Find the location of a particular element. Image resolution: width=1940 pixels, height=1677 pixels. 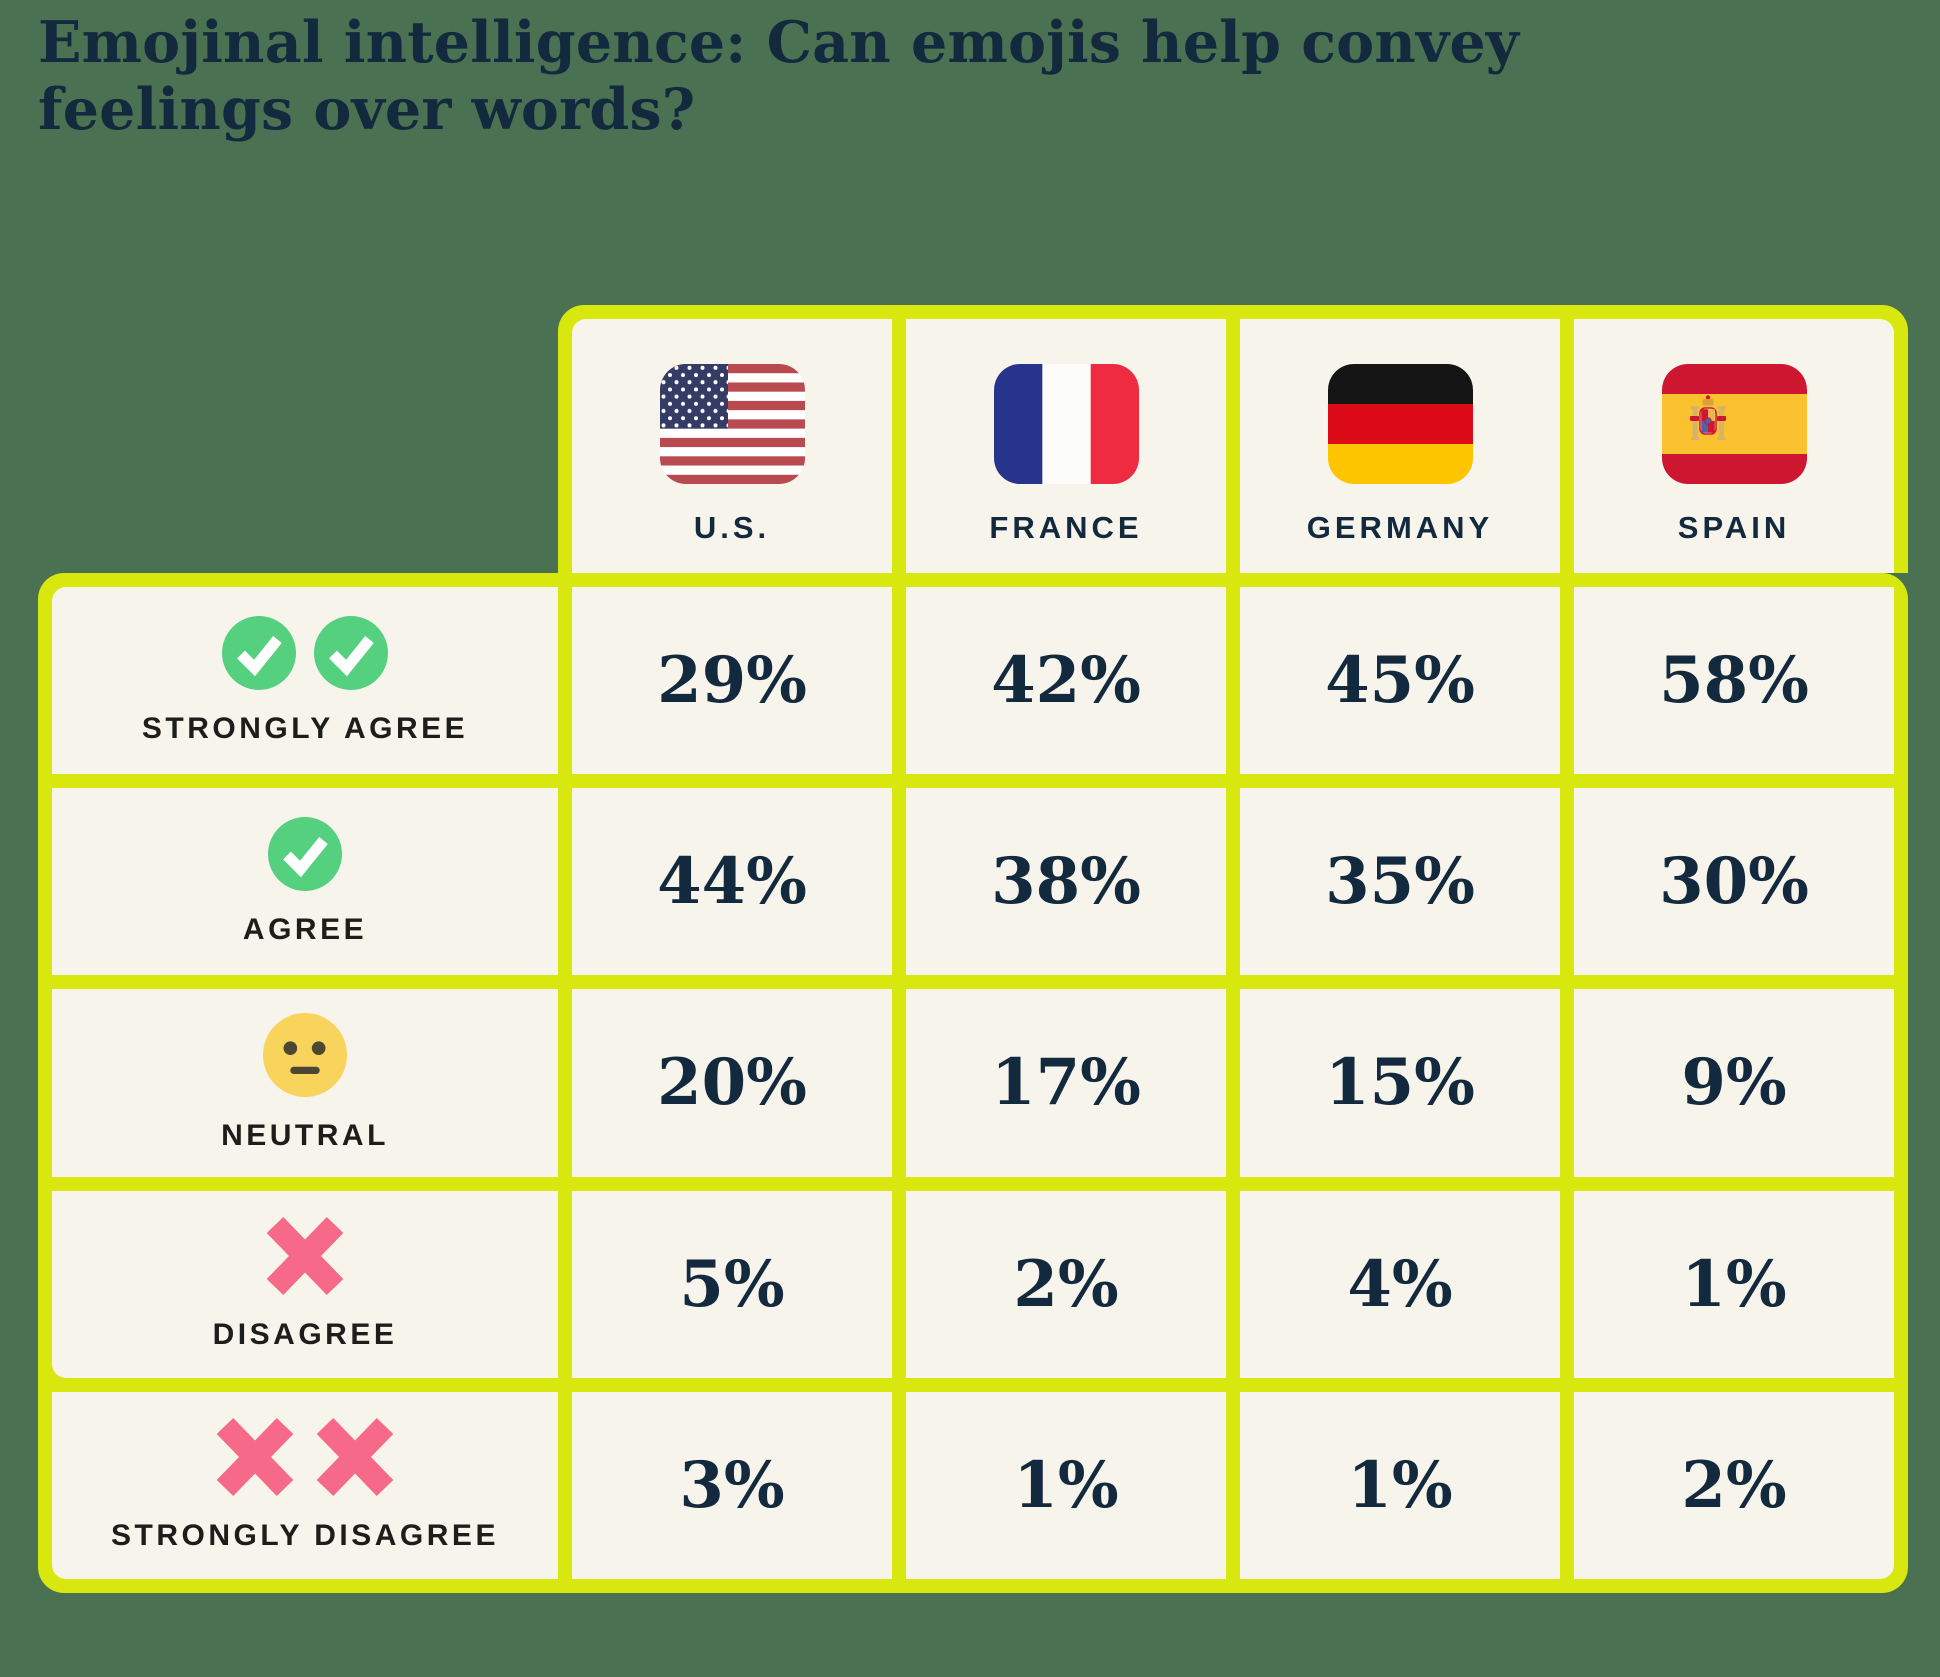

france-flag-icon is located at coordinates (1066, 424).